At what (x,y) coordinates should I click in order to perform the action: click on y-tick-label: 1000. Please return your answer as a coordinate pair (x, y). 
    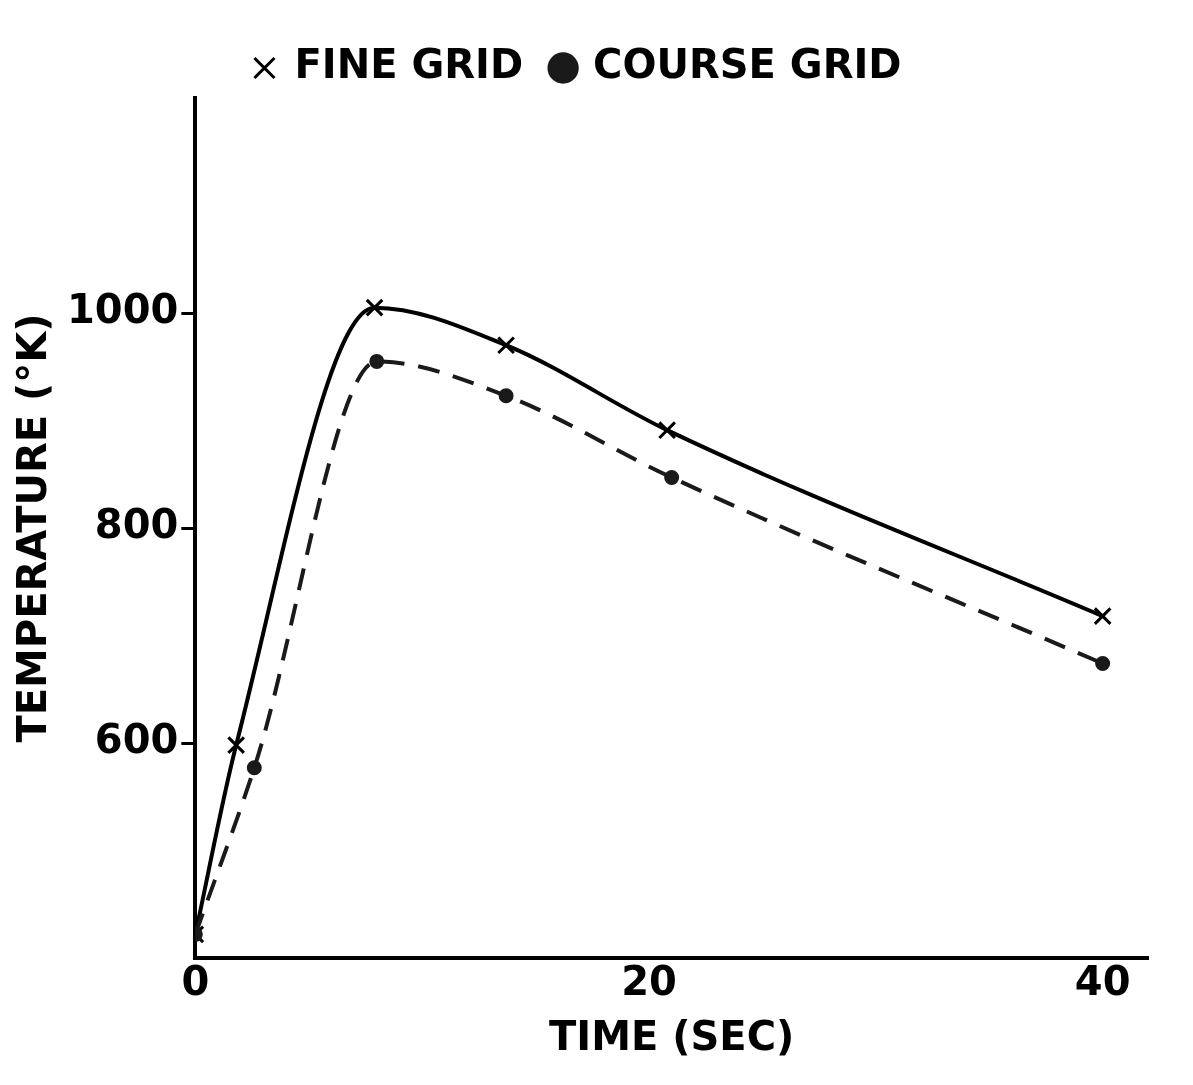
    Looking at the image, I should click on (123, 309).